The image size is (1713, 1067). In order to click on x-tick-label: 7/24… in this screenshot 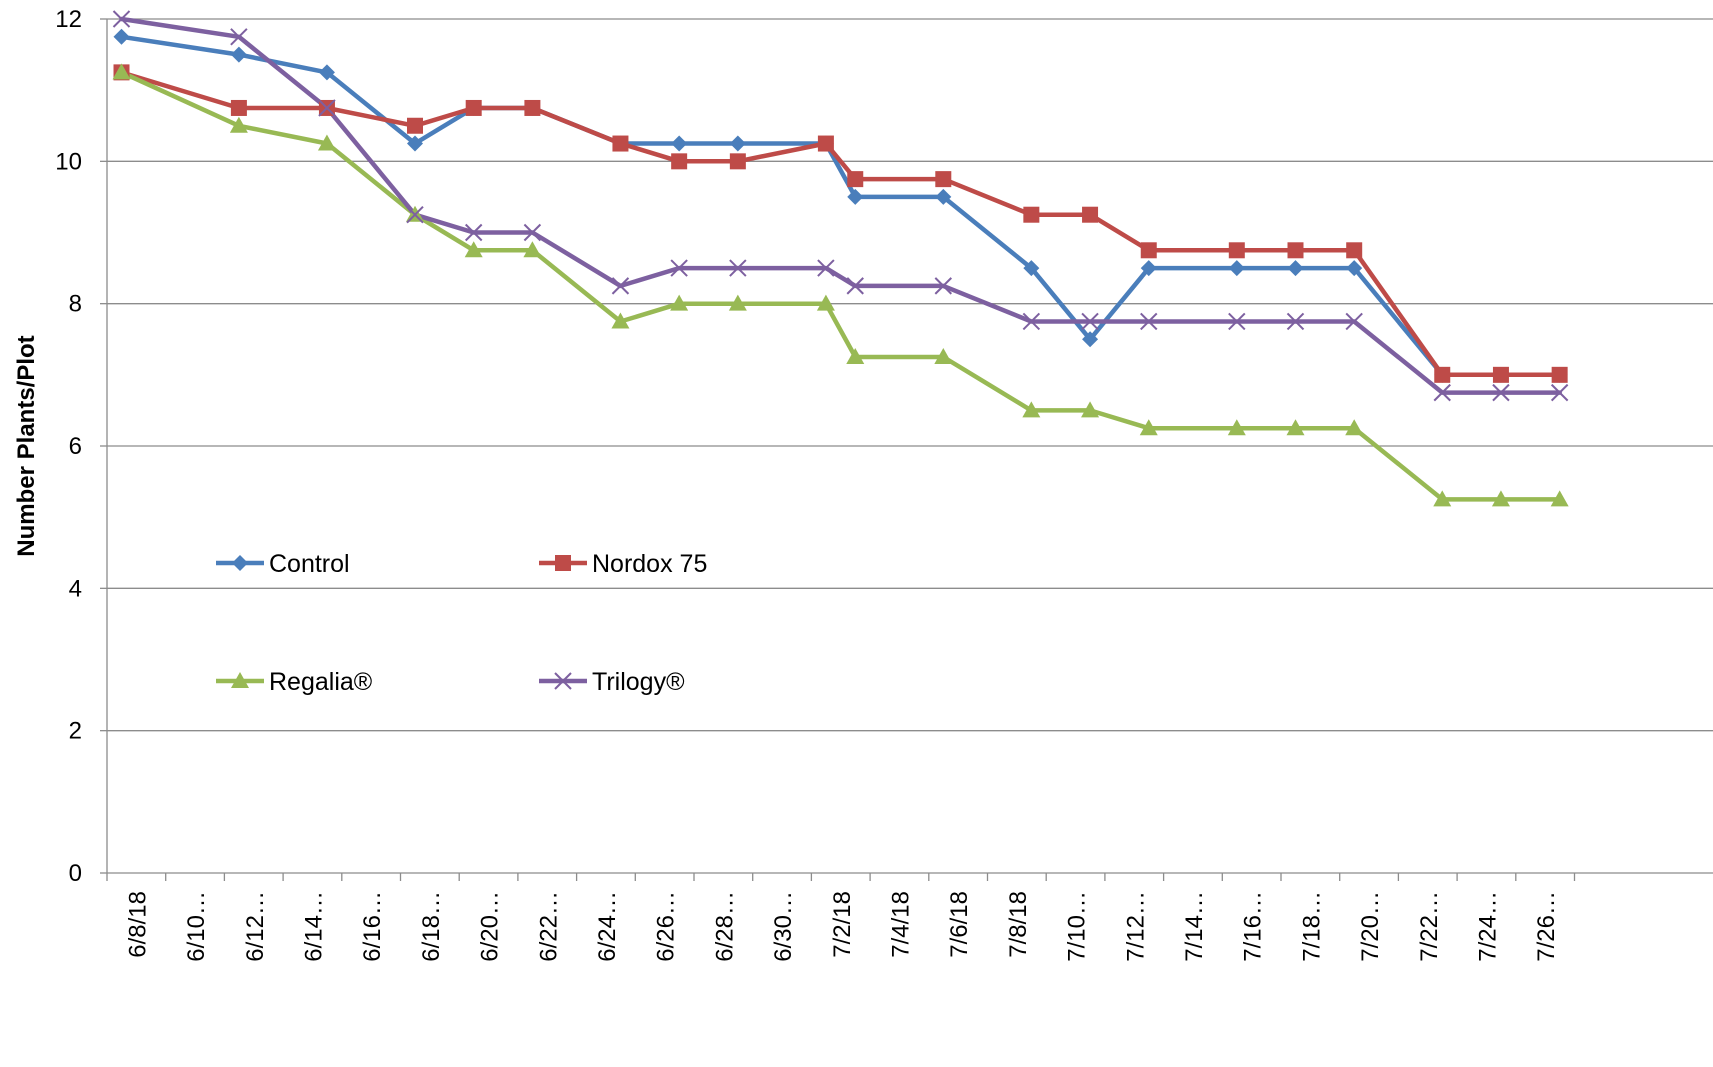, I will do `click(1487, 926)`.